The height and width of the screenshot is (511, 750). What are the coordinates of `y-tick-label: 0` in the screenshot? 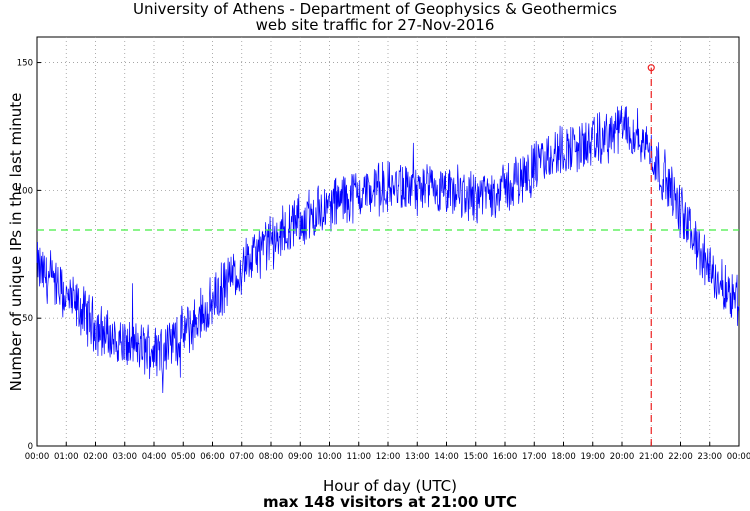 It's located at (30, 447).